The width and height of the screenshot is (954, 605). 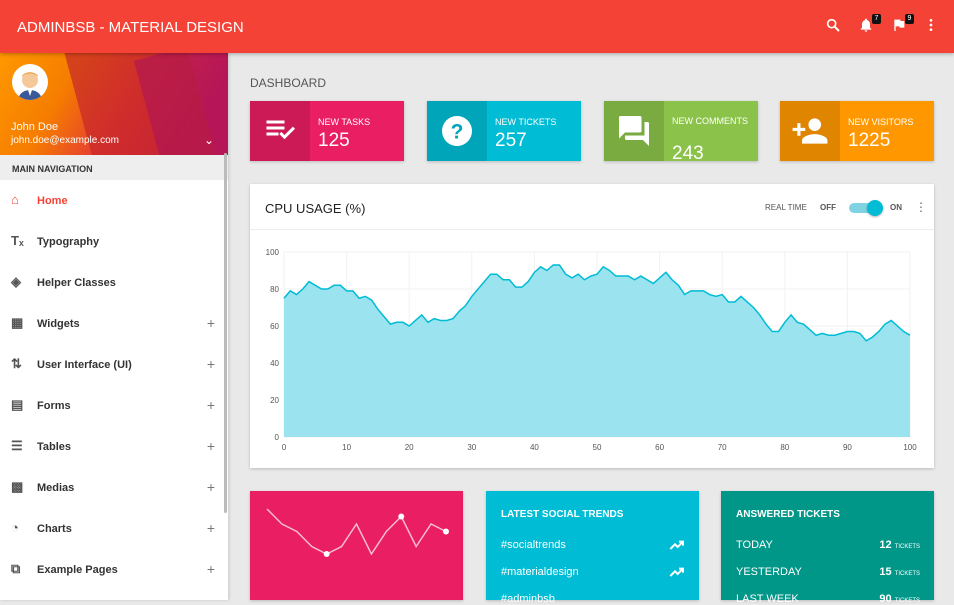 I want to click on sidebar-item-charts: ◔Charts+, so click(x=114, y=528).